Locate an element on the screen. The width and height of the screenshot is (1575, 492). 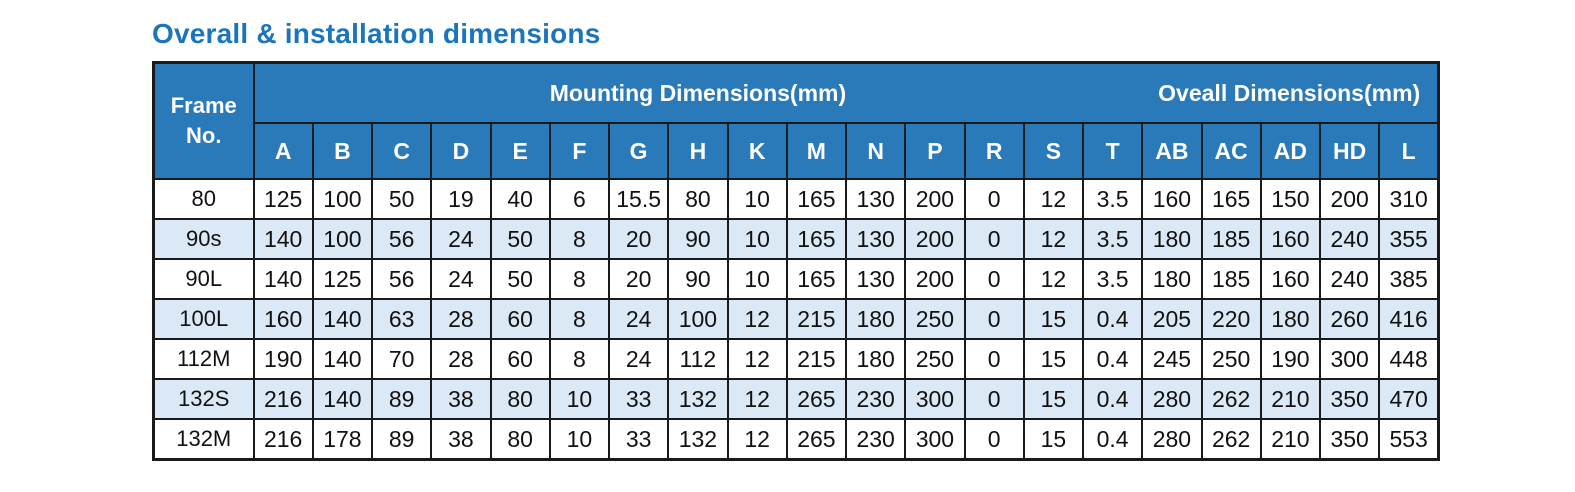
frame-no-header: Frame No. is located at coordinates (203, 120).